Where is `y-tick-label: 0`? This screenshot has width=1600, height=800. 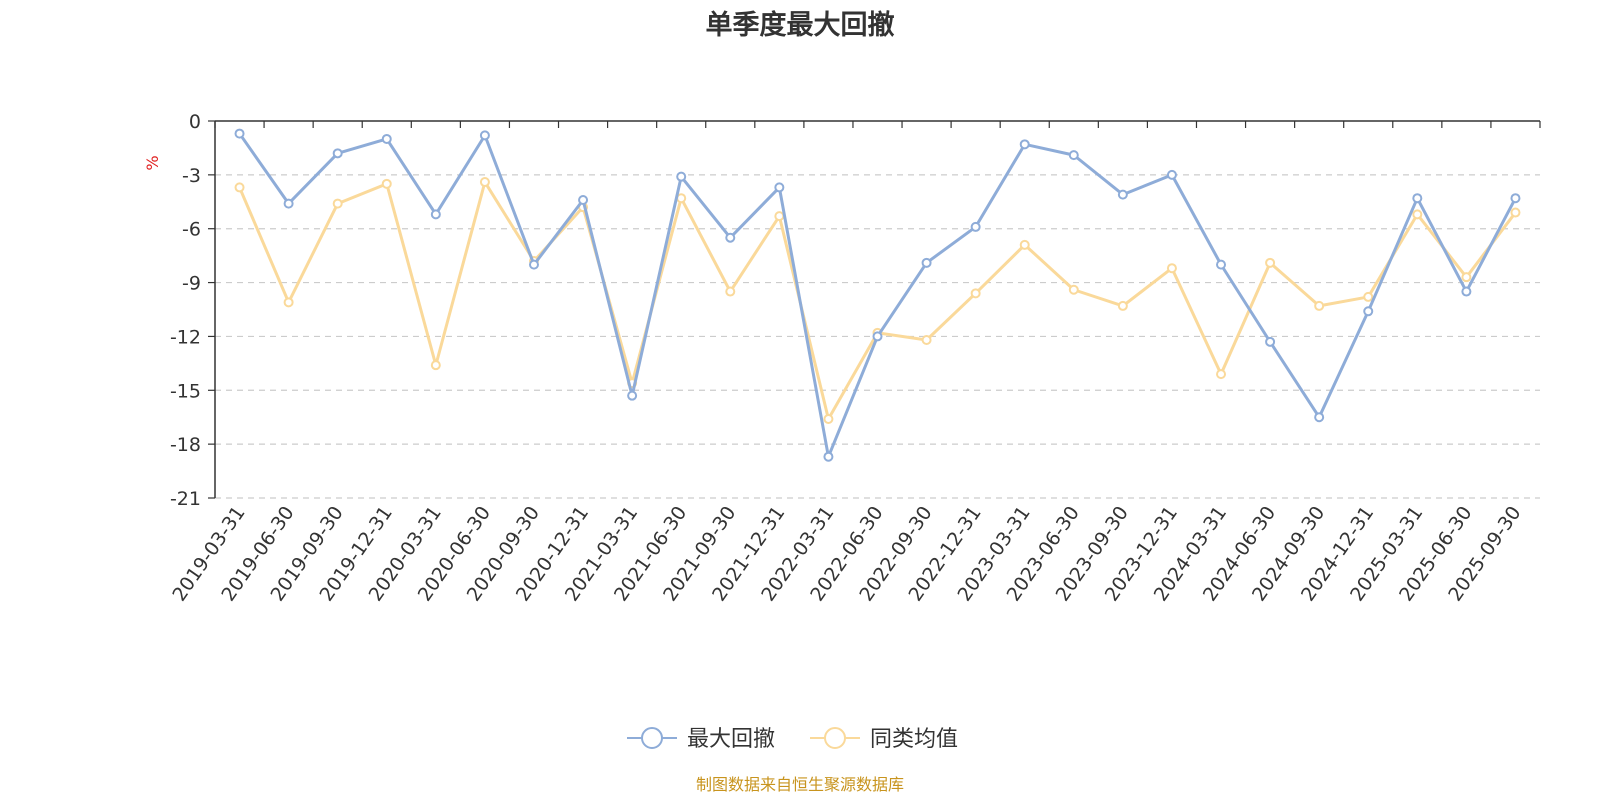
y-tick-label: 0 is located at coordinates (195, 122).